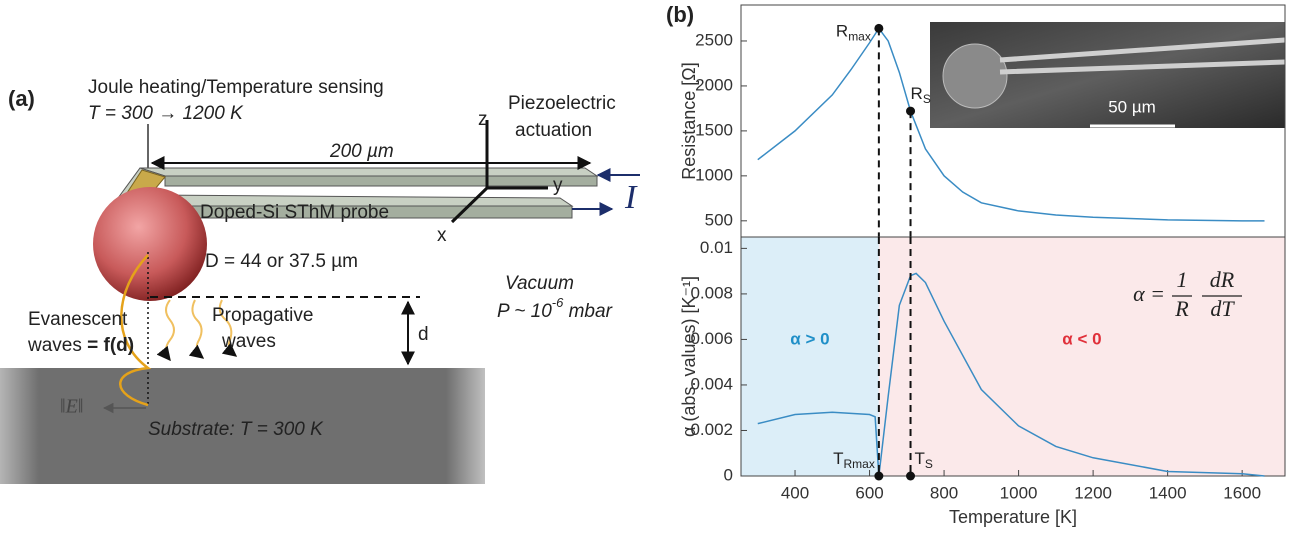  I want to click on length-label: 200 µm, so click(361, 151).